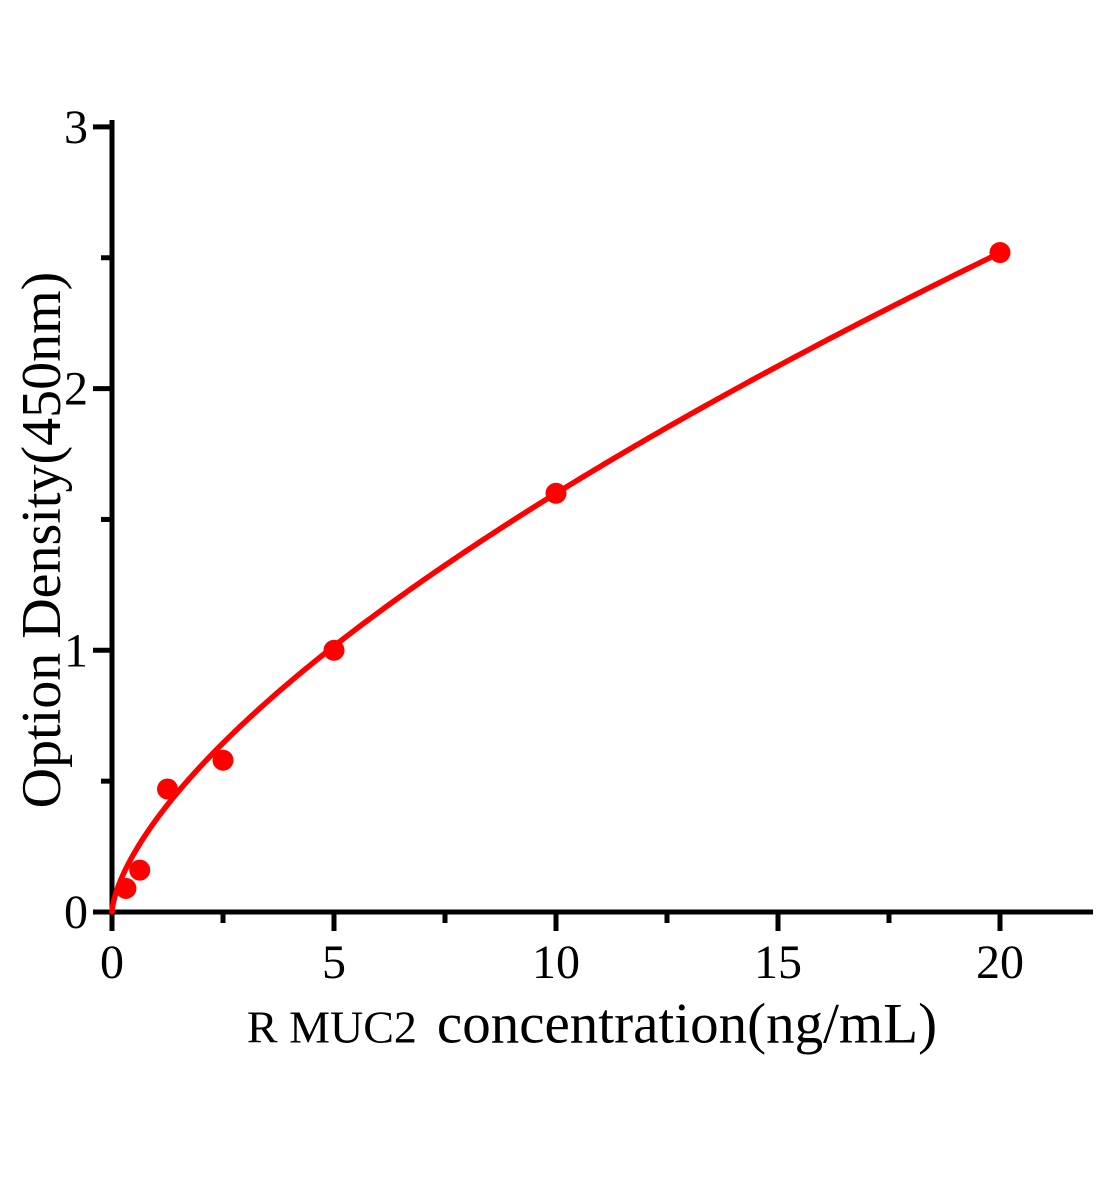 The image size is (1104, 1200). What do you see at coordinates (331, 1027) in the screenshot?
I see `x-axis-title-prefix: R MUC2` at bounding box center [331, 1027].